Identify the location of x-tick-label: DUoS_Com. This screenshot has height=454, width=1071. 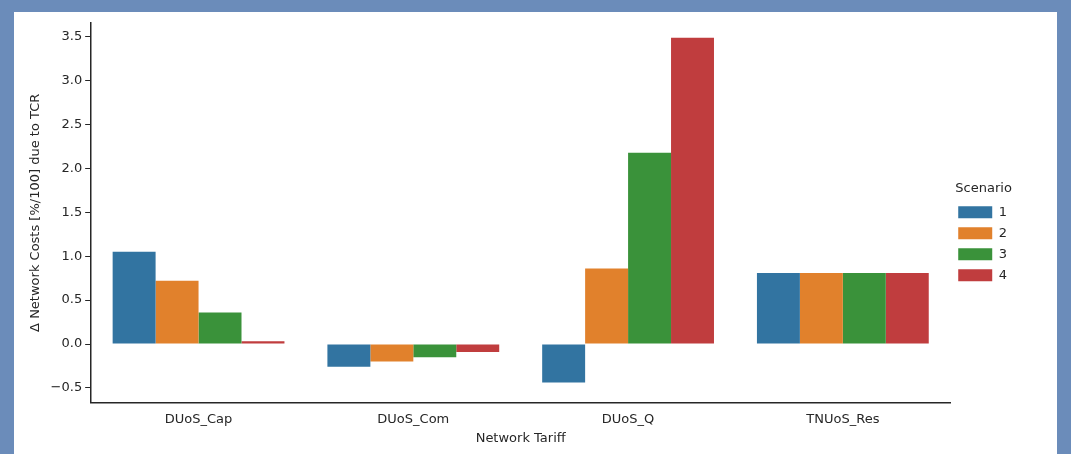
(413, 418).